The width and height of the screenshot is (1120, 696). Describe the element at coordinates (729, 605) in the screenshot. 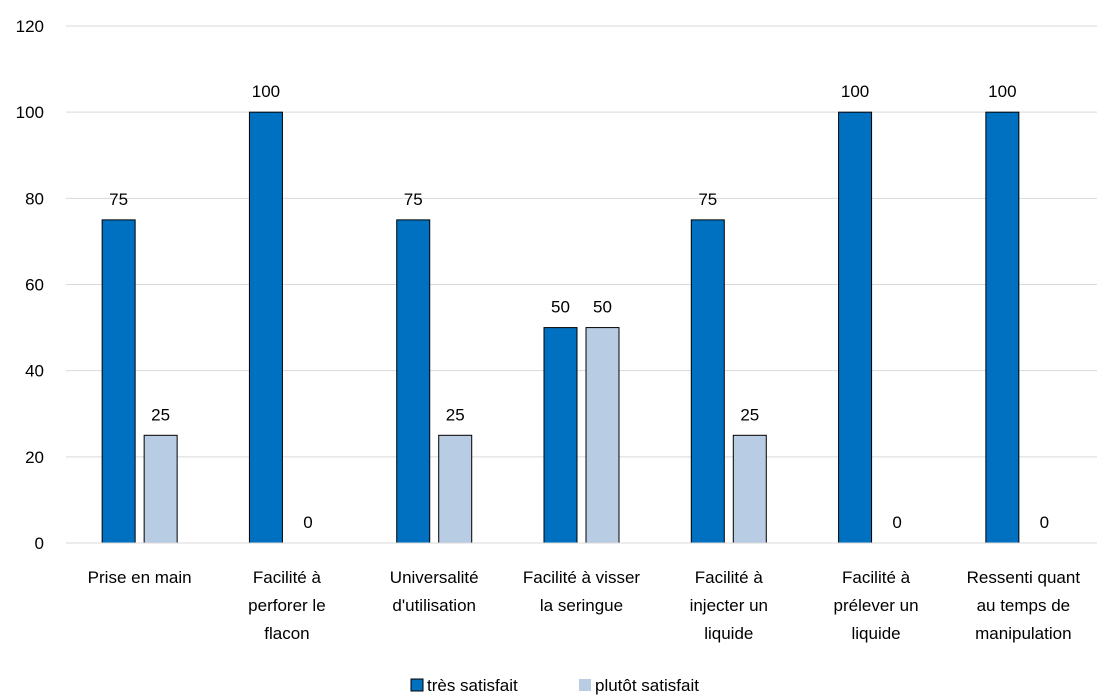

I see `x-category-label: injecter un` at that location.